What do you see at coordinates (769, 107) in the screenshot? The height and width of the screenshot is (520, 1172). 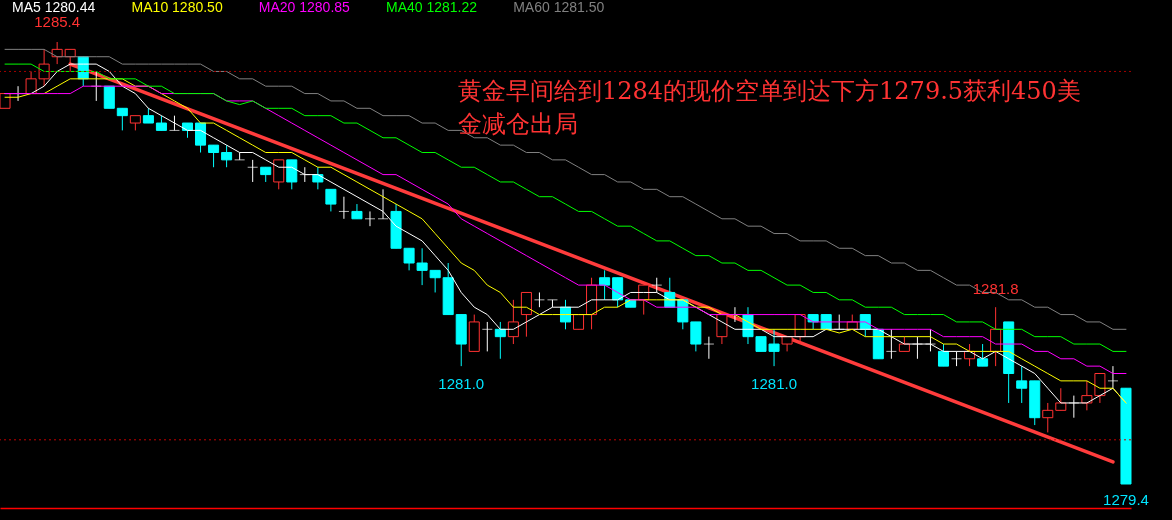 I see `annotation: 黄金早间给到1284的现价空单到达下方1279.5获利450美金减仓出局` at bounding box center [769, 107].